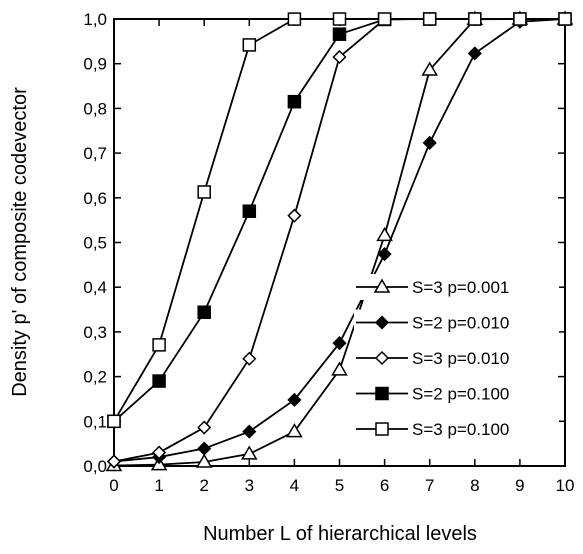 The width and height of the screenshot is (583, 554). Describe the element at coordinates (565, 485) in the screenshot. I see `x-tick-label: 10` at that location.